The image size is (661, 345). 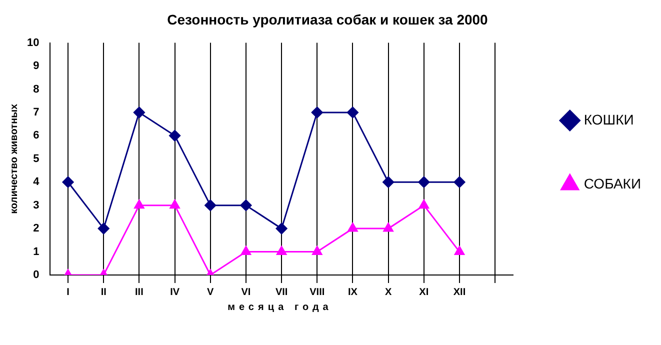 What do you see at coordinates (353, 292) in the screenshot?
I see `x-tick-label: IX` at bounding box center [353, 292].